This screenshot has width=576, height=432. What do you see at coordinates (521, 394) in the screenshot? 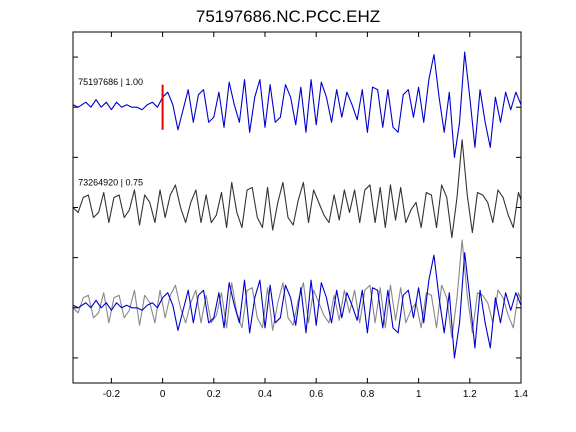
I see `x-tick-label: 1.4` at bounding box center [521, 394].